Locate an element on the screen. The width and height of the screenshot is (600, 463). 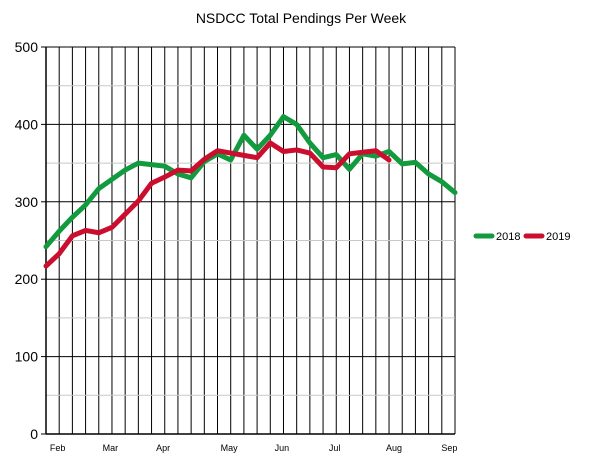
legend-item-2019: 2019 is located at coordinates (546, 237).